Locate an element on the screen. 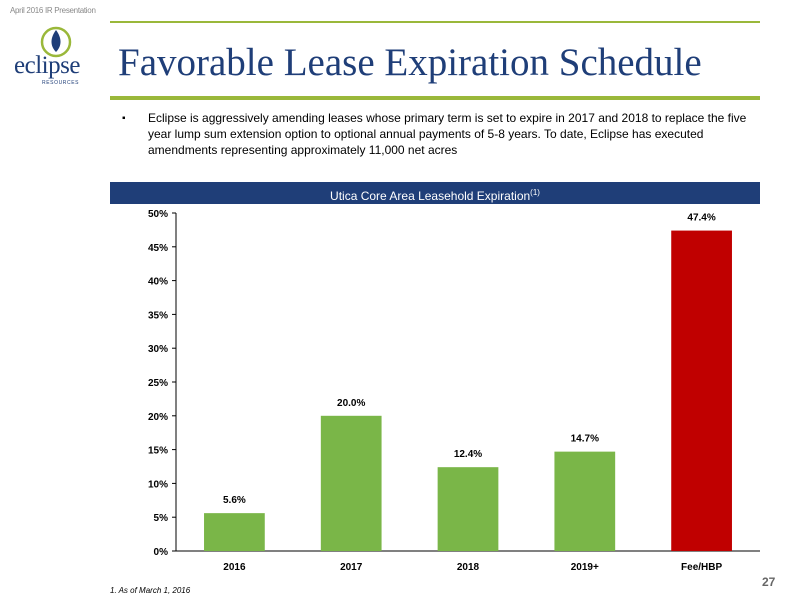 This screenshot has width=800, height=600. y-tick-label: 35% is located at coordinates (158, 315).